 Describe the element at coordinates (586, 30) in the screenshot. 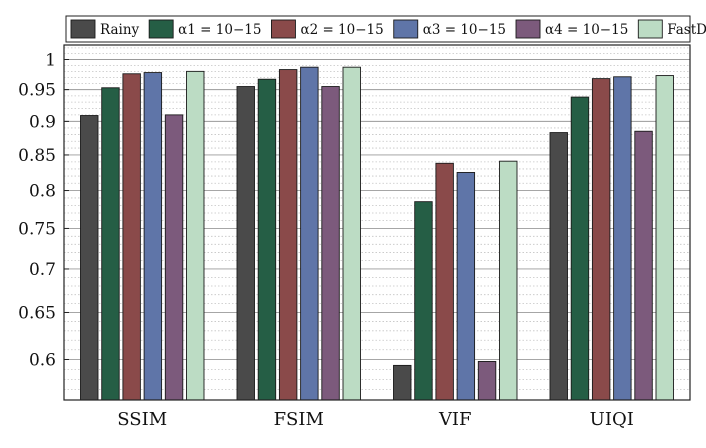

I see `legend-label: α4 = 10−15` at that location.